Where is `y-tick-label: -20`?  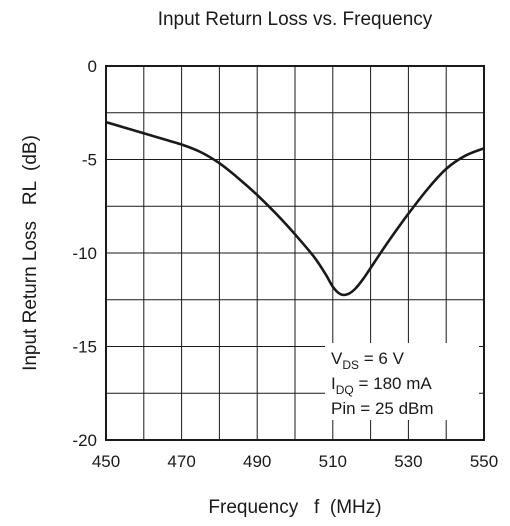 y-tick-label: -20 is located at coordinates (84, 440).